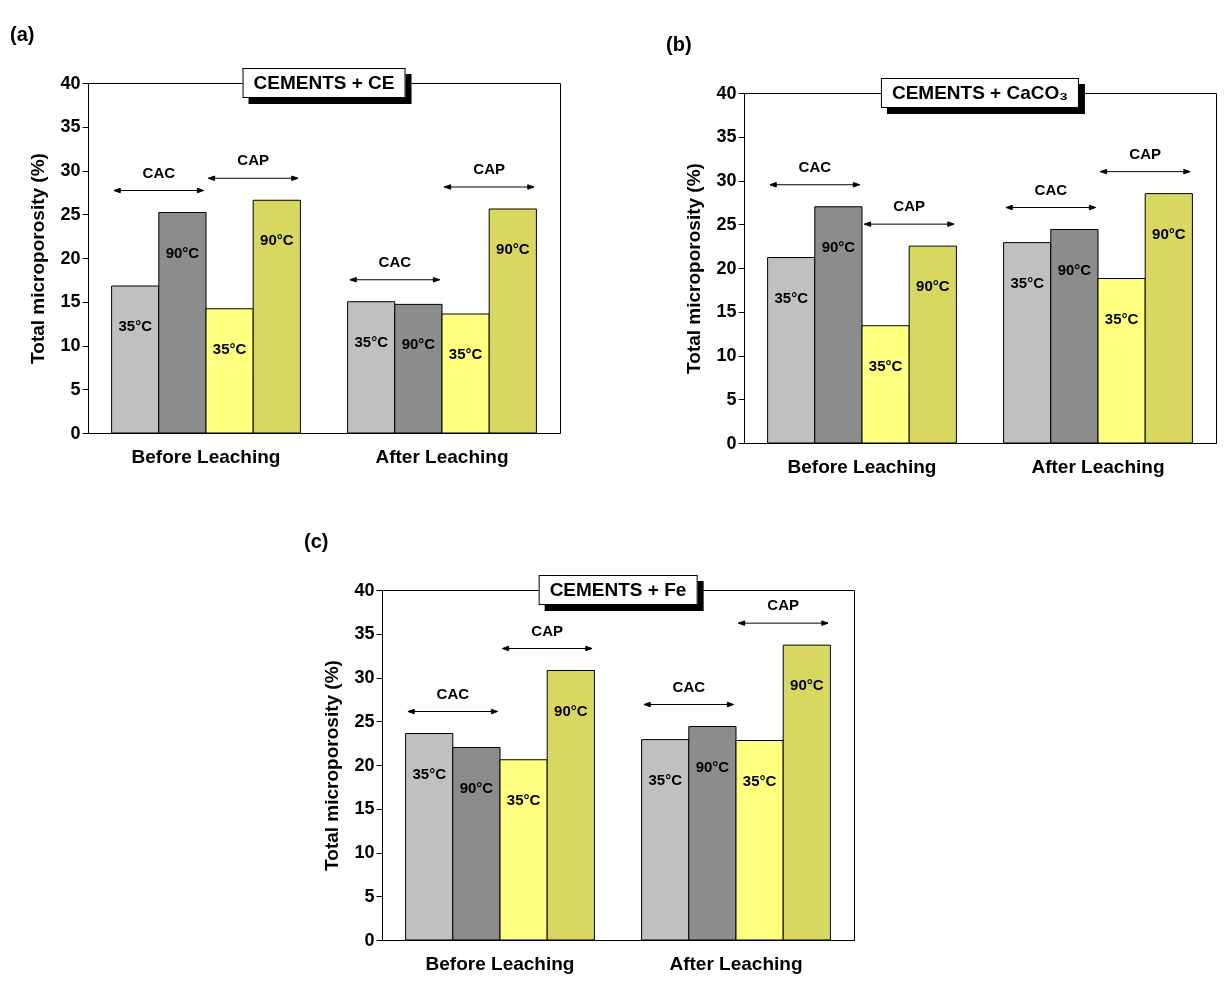  Describe the element at coordinates (22, 34) in the screenshot. I see `text: (a)` at that location.